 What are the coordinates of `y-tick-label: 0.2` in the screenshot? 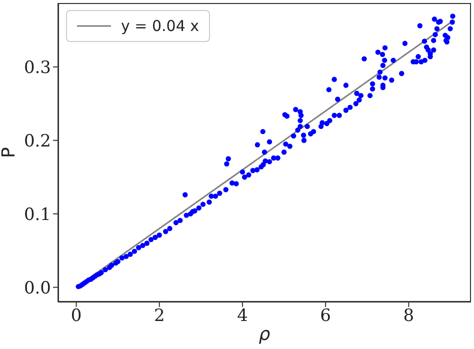 It's located at (37, 141).